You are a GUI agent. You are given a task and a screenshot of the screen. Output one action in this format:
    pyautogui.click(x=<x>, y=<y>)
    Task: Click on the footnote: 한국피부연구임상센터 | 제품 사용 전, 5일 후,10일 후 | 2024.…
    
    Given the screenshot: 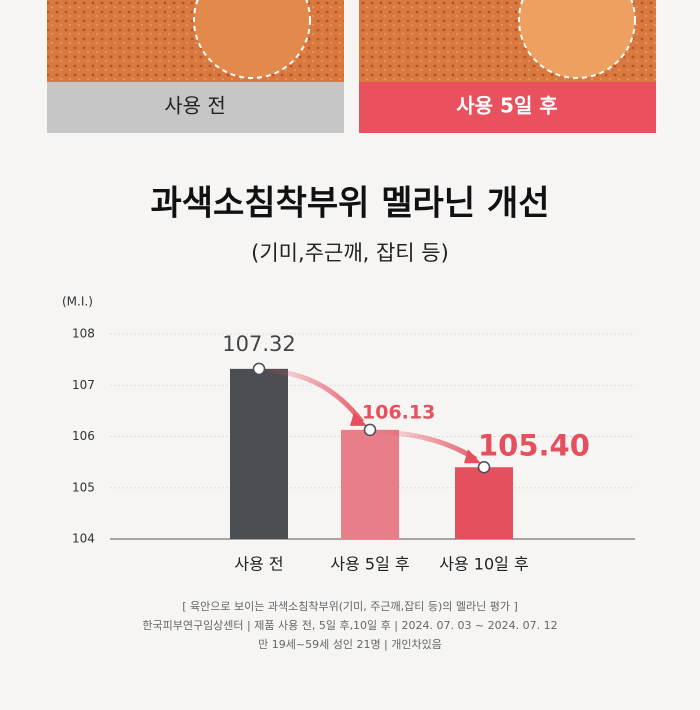 What is the action you would take?
    pyautogui.click(x=349, y=625)
    